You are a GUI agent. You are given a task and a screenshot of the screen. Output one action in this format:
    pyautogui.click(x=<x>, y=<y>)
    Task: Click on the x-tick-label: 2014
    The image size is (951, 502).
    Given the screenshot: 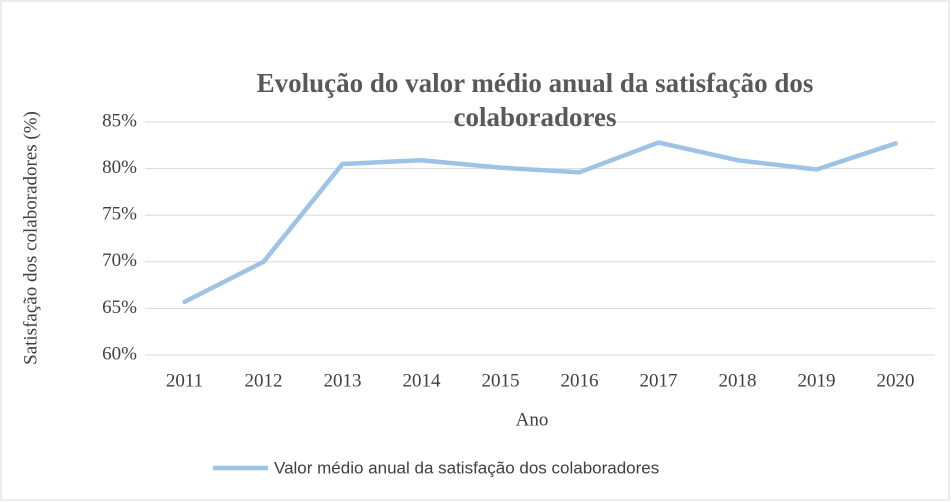 What is the action you would take?
    pyautogui.click(x=422, y=380)
    